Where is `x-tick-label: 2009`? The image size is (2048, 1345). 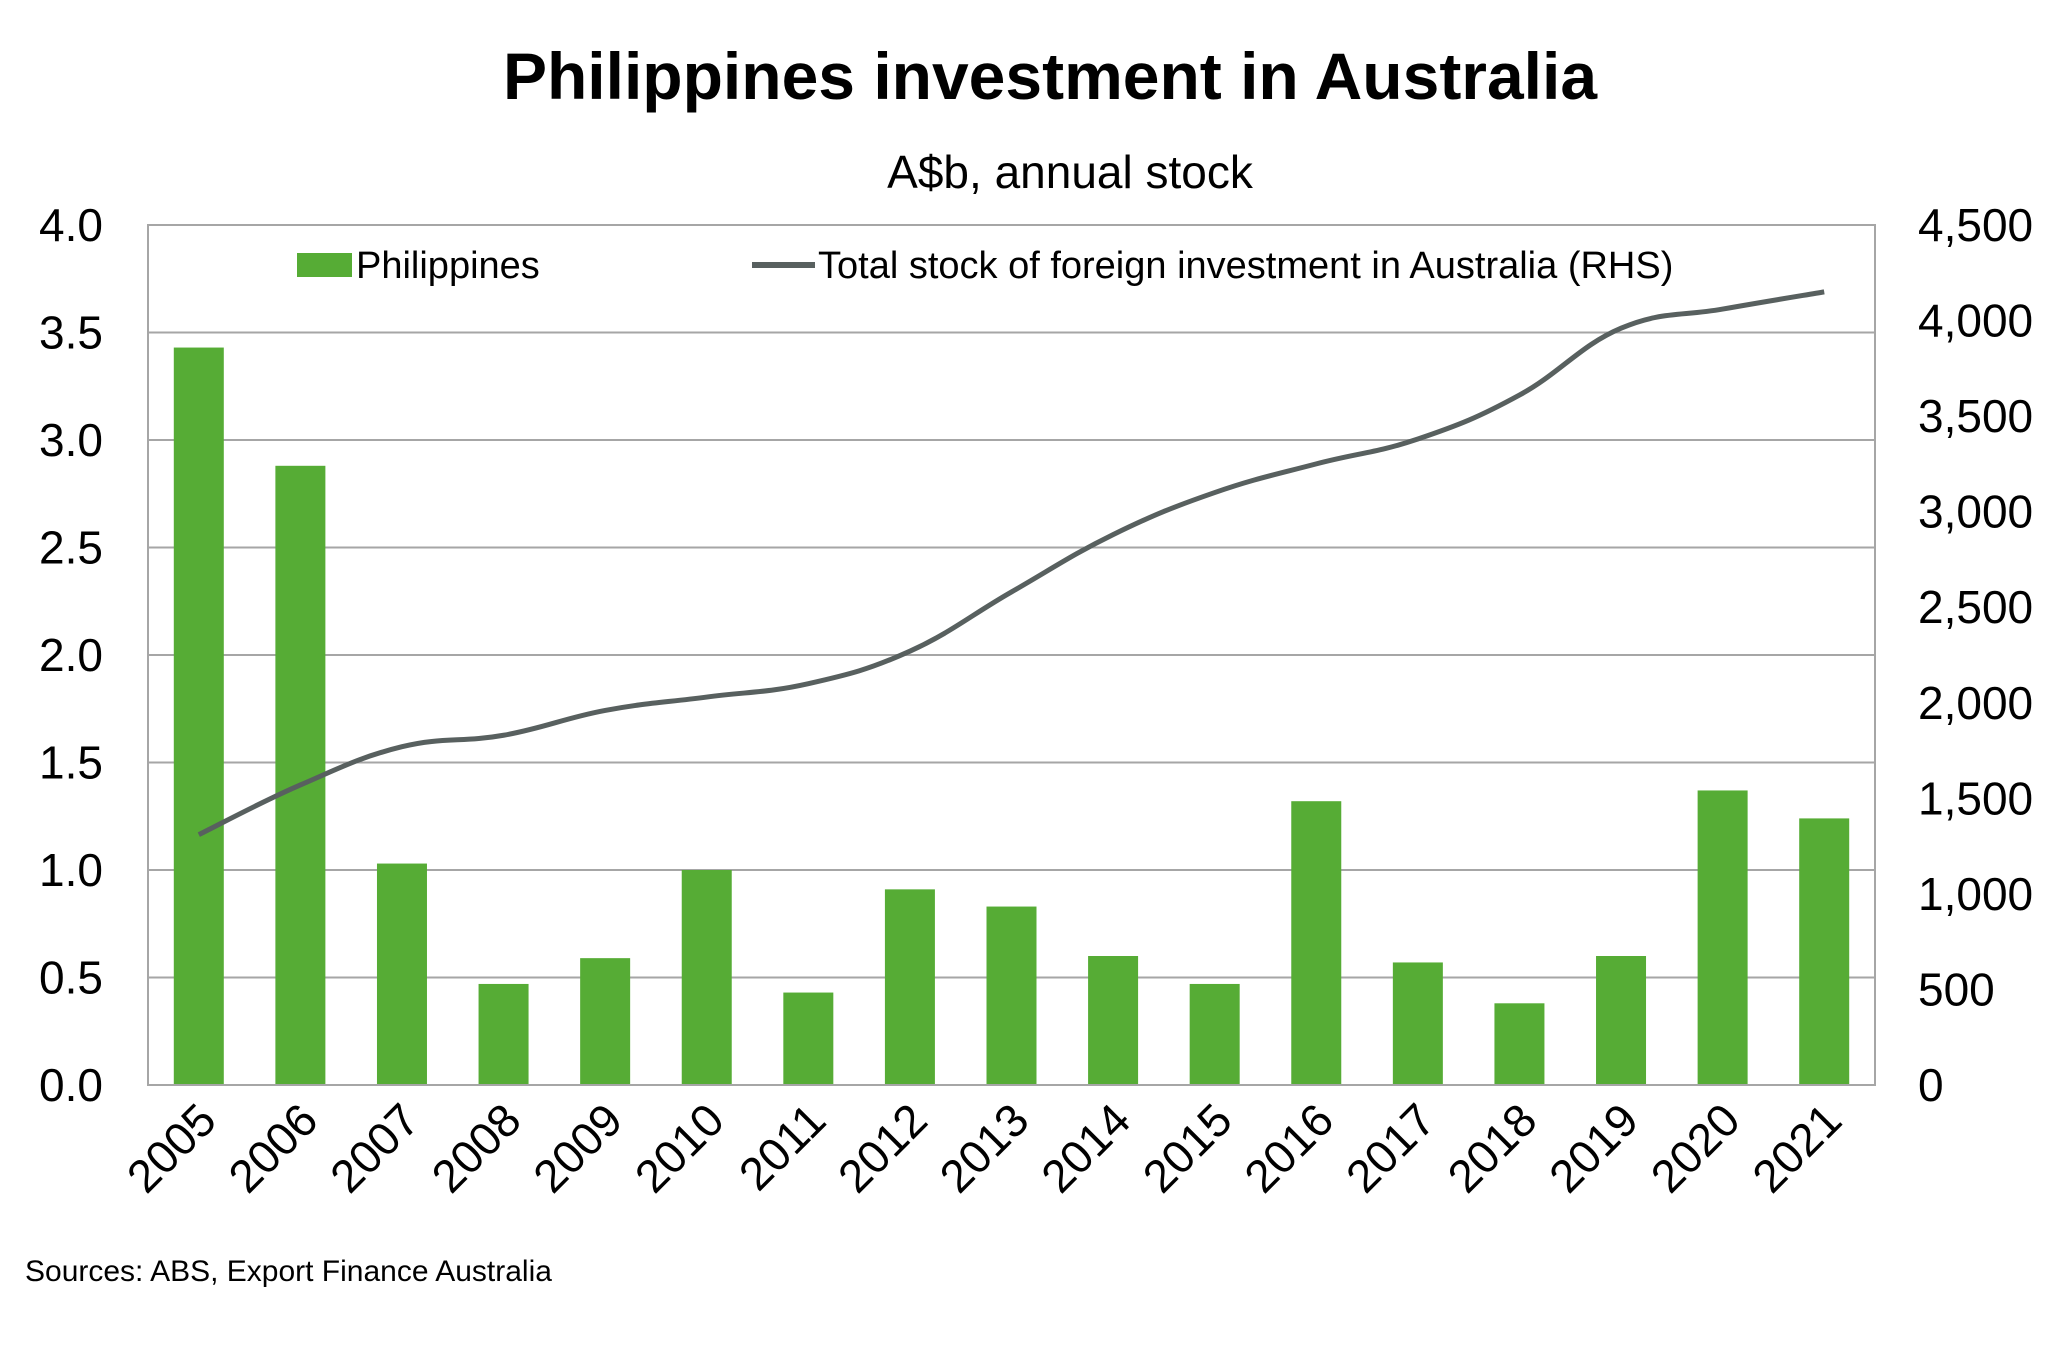
x-tick-label: 2009 is located at coordinates (577, 1147).